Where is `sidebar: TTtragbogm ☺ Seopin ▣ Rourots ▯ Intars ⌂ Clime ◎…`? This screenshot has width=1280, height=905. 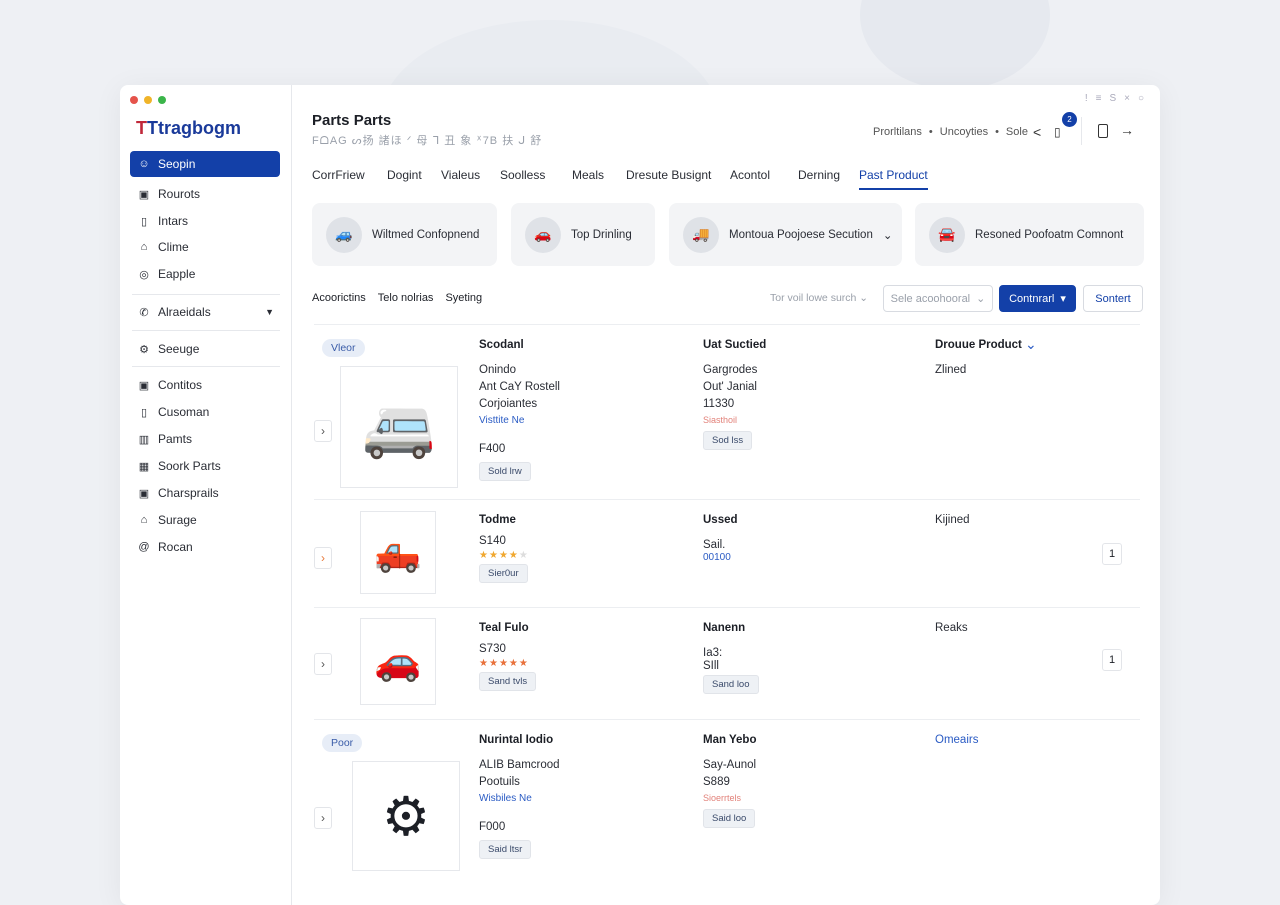 sidebar: TTtragbogm ☺ Seopin ▣ Rourots ▯ Intars ⌂ Clime ◎… is located at coordinates (206, 495).